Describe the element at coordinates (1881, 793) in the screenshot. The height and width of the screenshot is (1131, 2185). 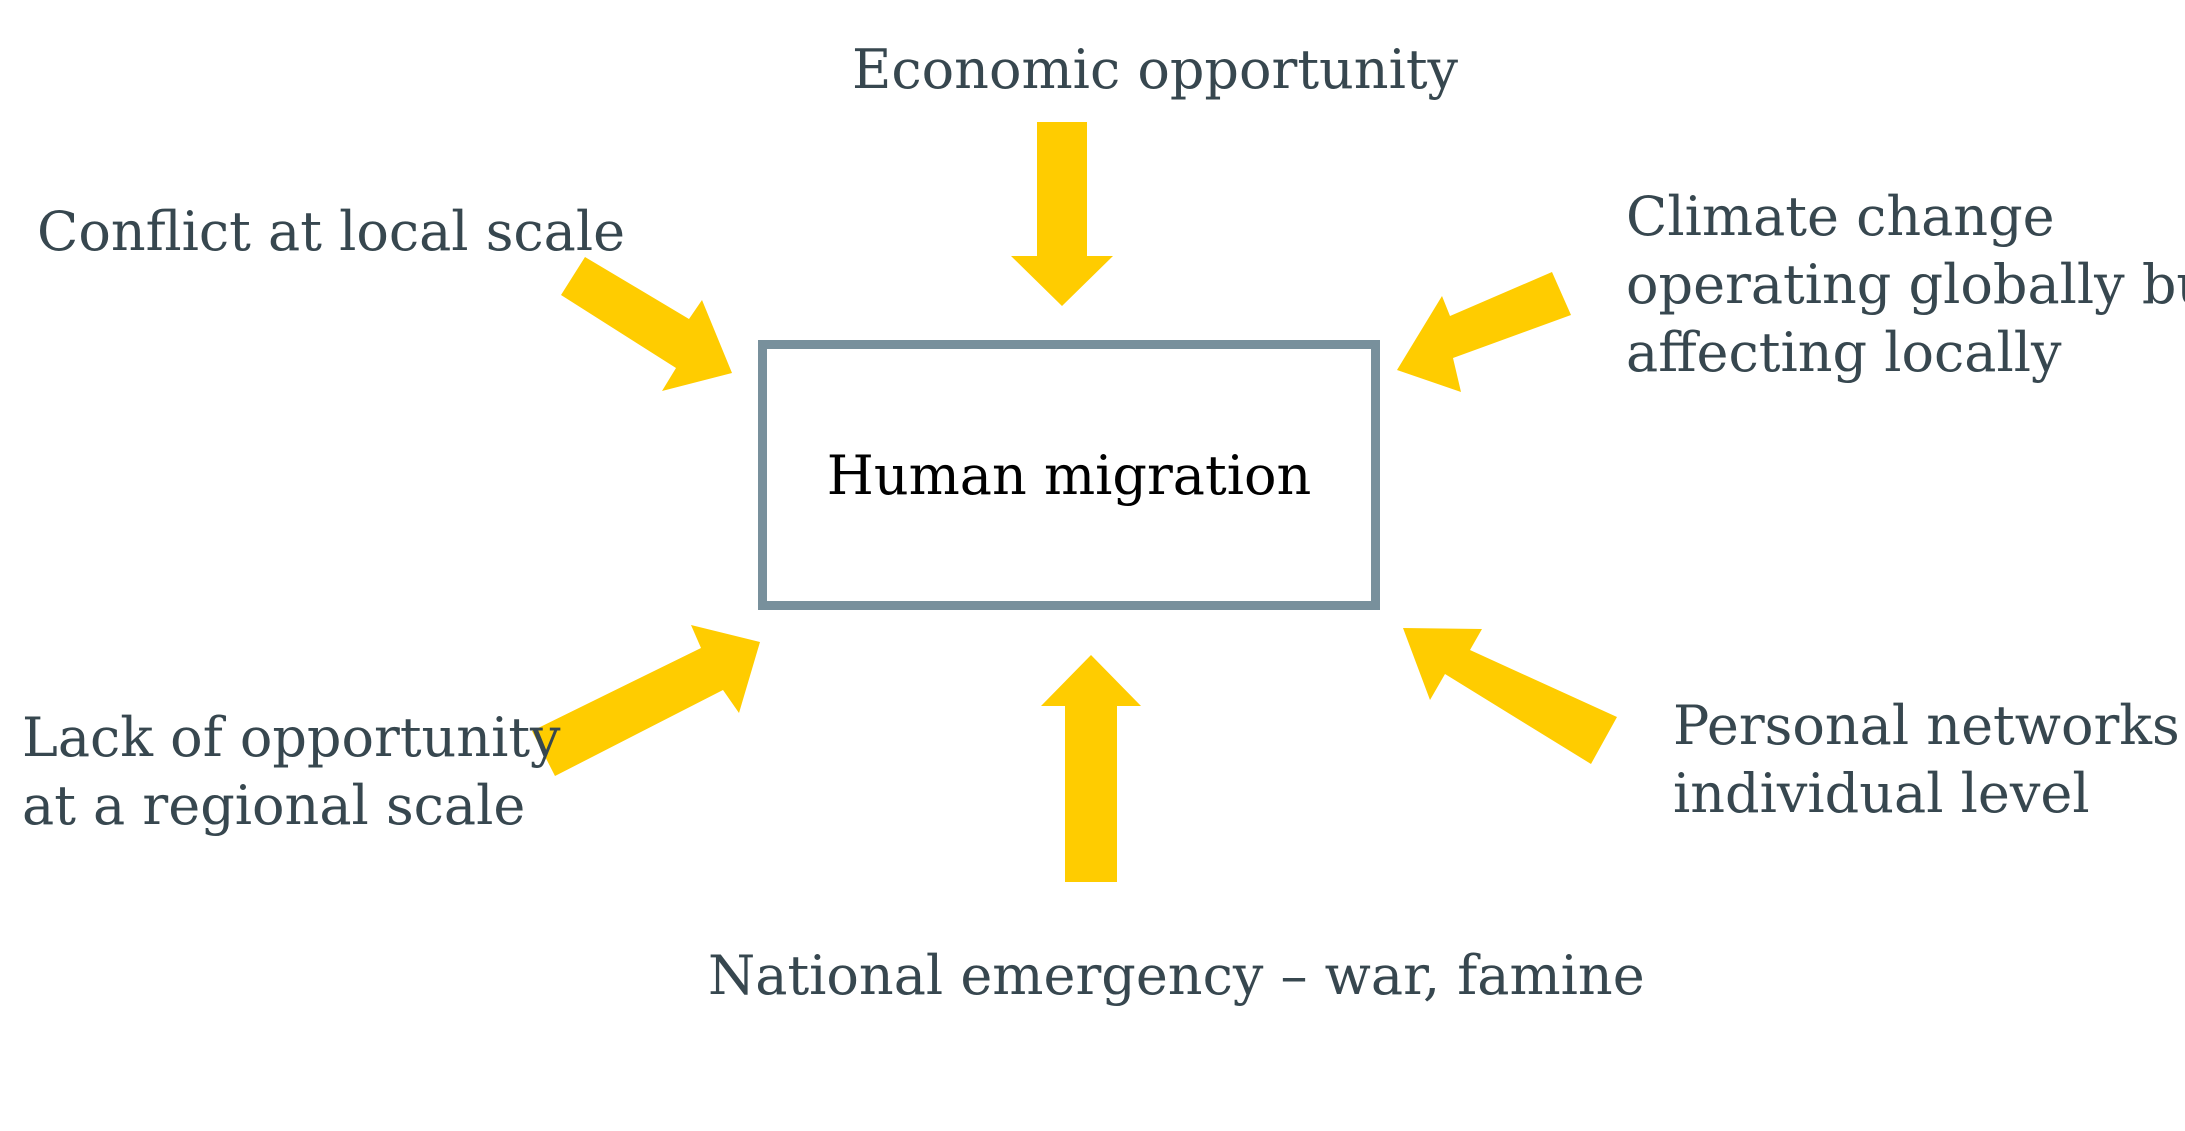
I see `factor-line: individual level` at that location.